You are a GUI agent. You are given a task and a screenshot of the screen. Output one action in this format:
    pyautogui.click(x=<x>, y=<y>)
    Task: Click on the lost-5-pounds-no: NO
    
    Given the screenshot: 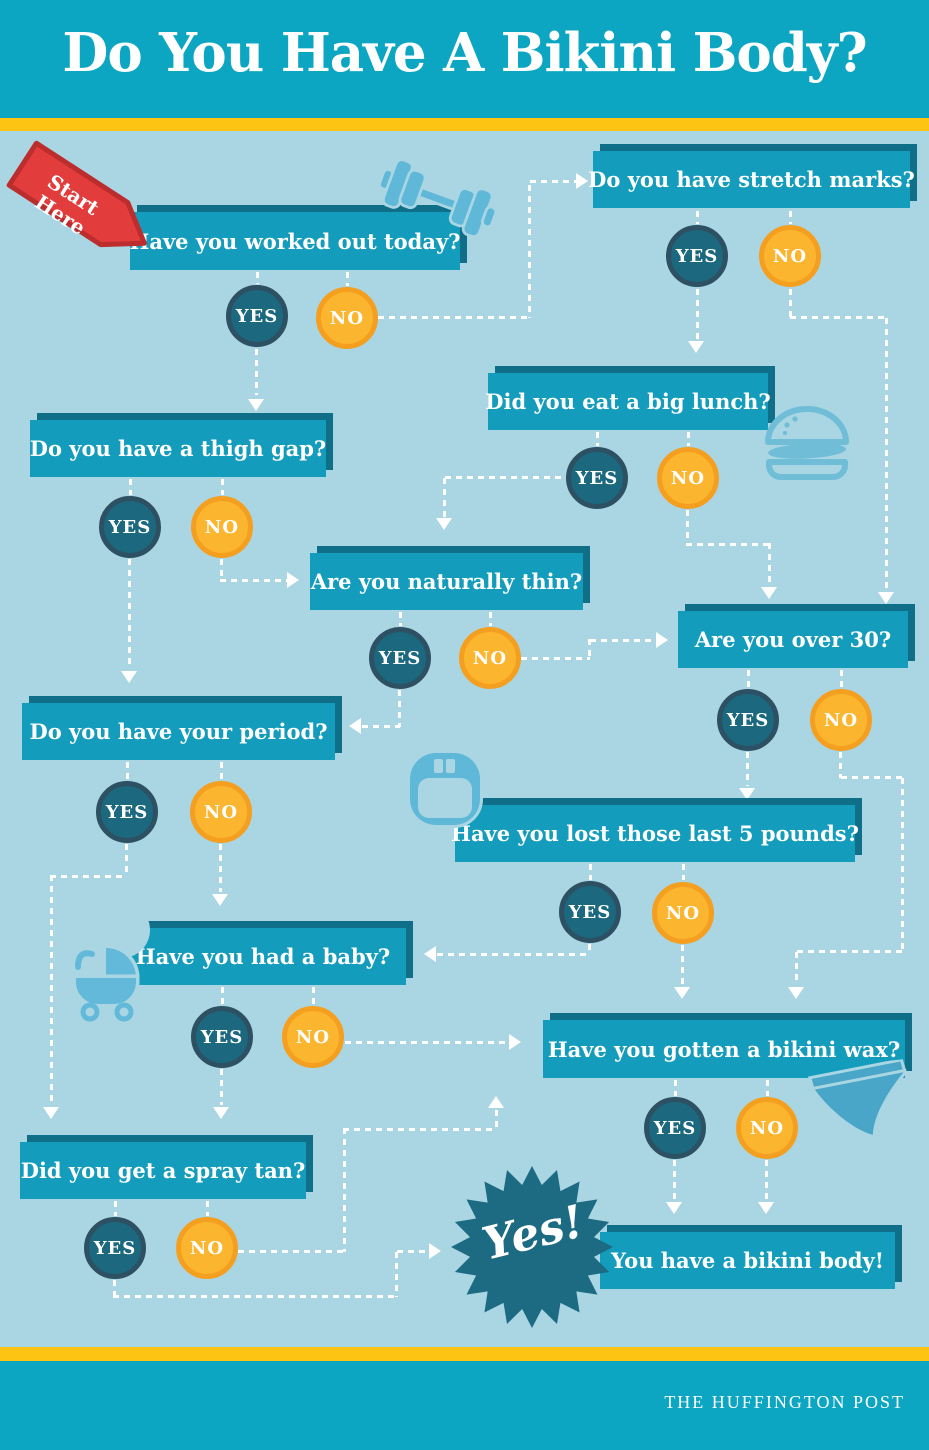 What is the action you would take?
    pyautogui.click(x=683, y=913)
    